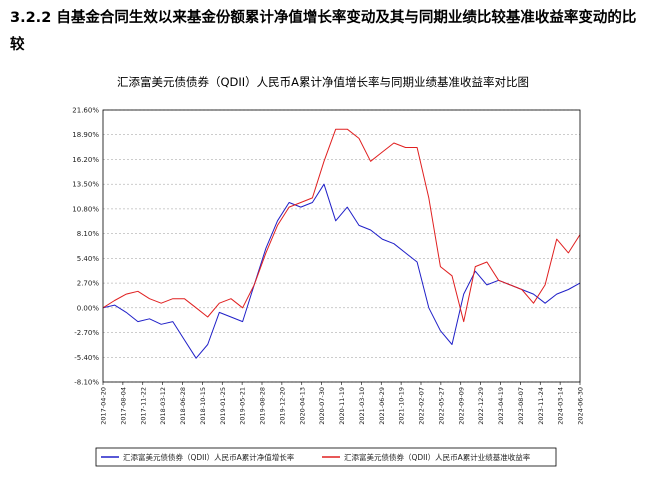 The height and width of the screenshot is (483, 646). I want to click on x-tick-label: 2019-01-25, so click(223, 406).